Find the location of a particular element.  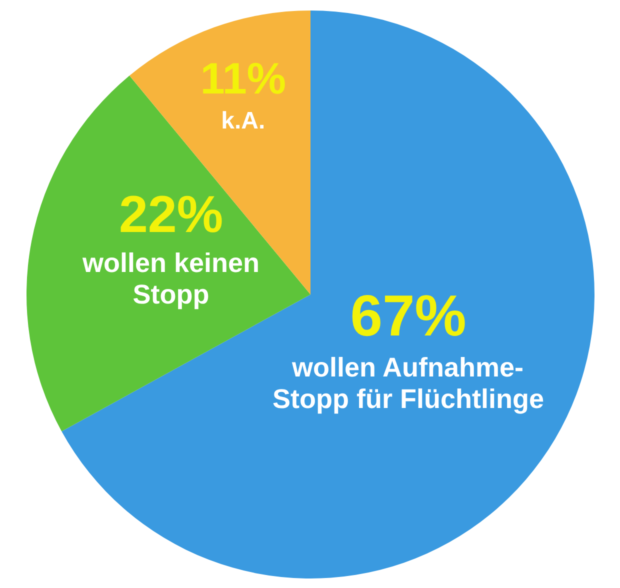

slice-label: wollen keinen Stopp is located at coordinates (170, 279).